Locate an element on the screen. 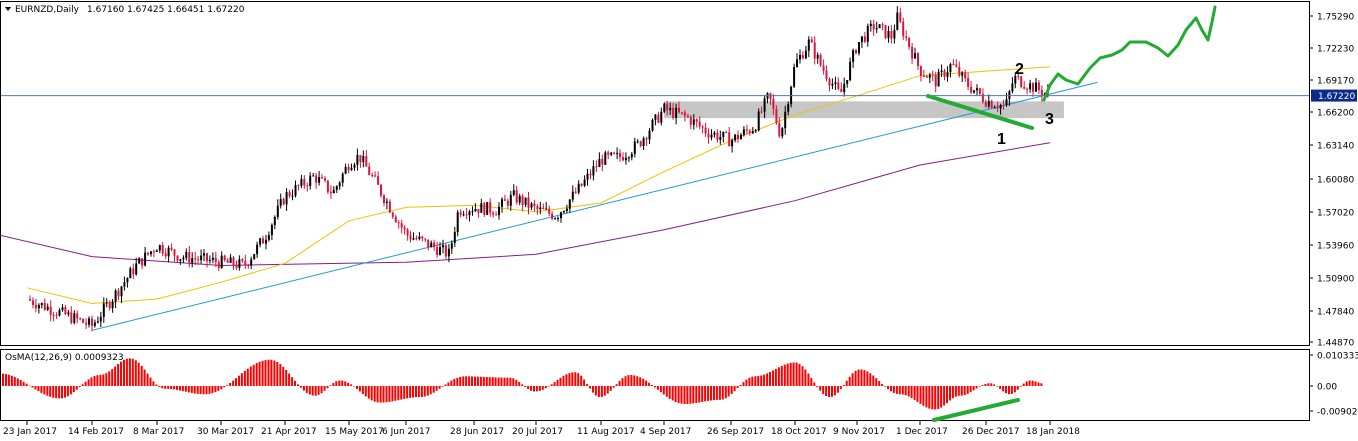 This screenshot has height=441, width=1358. date-tick-label: 4 Sep 2017 is located at coordinates (665, 432).